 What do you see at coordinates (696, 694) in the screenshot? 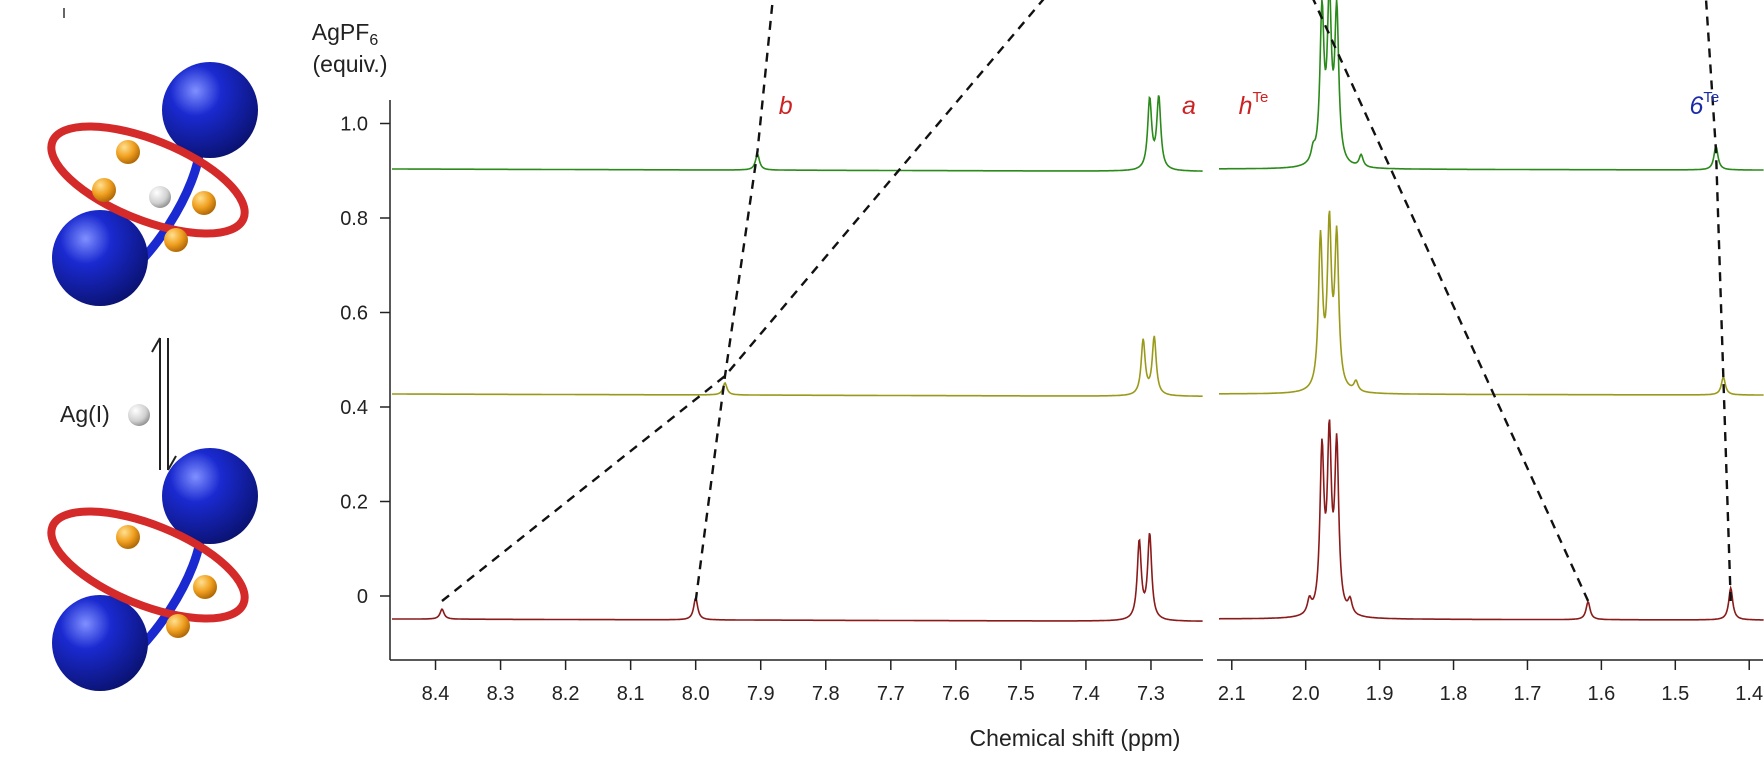
I see `x-tick-label: 8.0` at bounding box center [696, 694].